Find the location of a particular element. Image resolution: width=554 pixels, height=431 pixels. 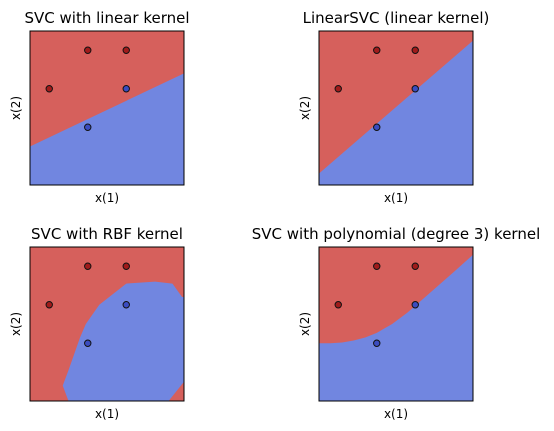

subplot-0: SVC with linear kernel x(1) x(2) is located at coordinates (99, 107).